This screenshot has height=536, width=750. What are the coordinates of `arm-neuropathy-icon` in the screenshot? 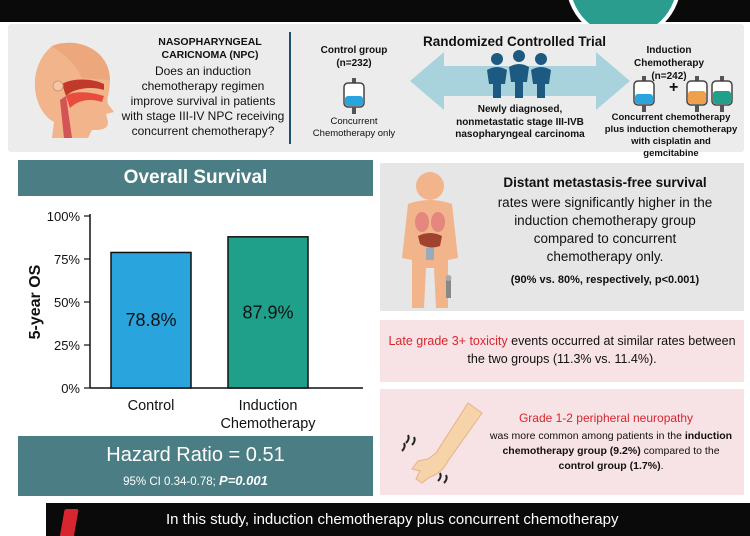 It's located at (442, 443).